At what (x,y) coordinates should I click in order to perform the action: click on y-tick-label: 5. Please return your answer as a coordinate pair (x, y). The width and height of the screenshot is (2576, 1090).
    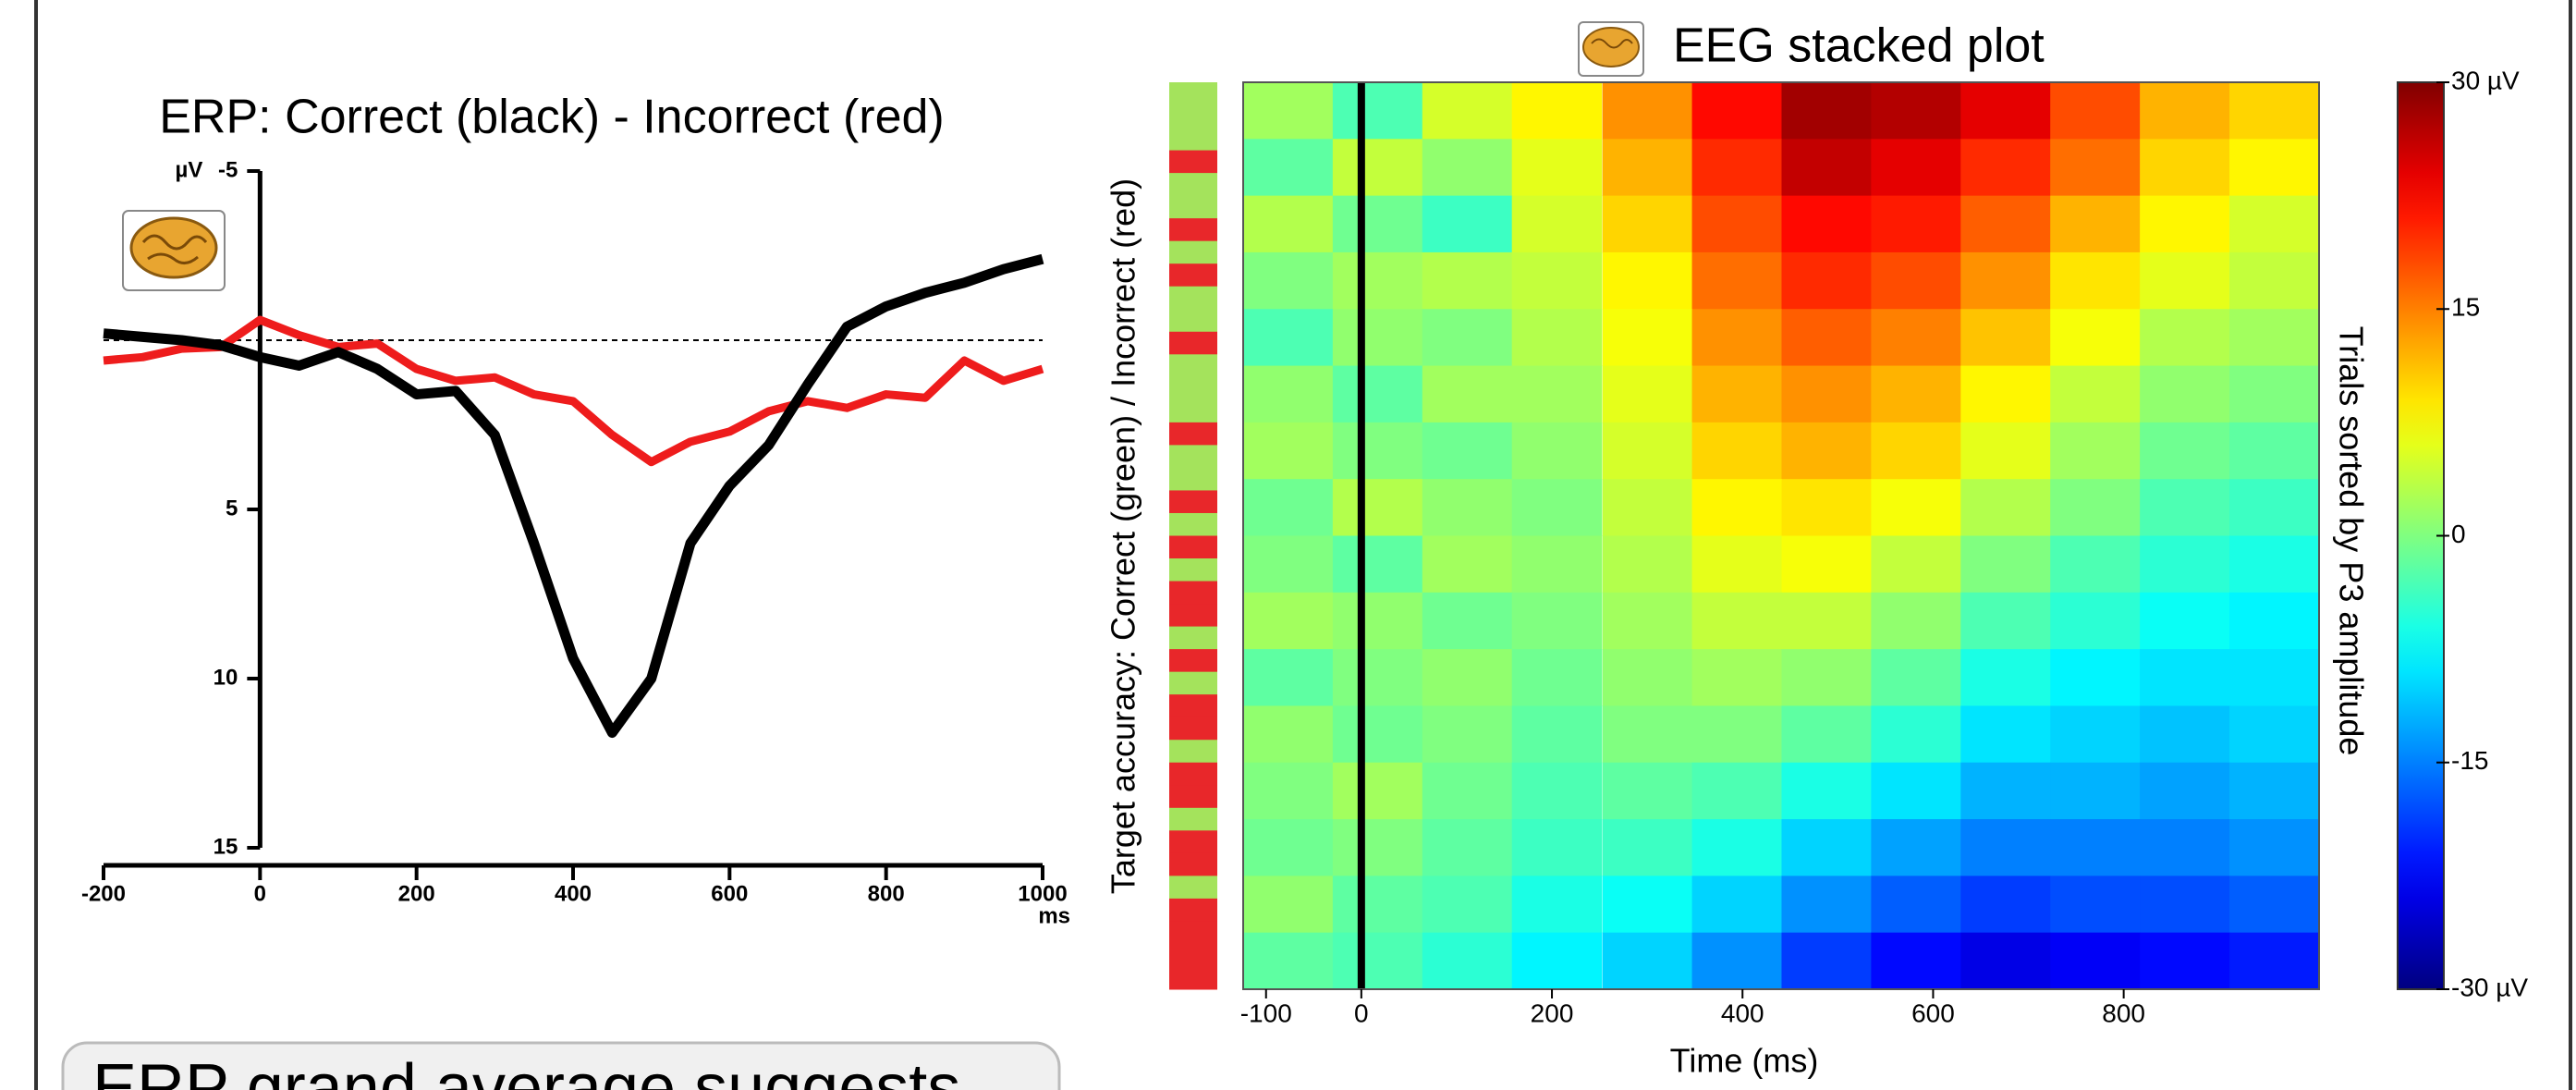
    Looking at the image, I should click on (232, 508).